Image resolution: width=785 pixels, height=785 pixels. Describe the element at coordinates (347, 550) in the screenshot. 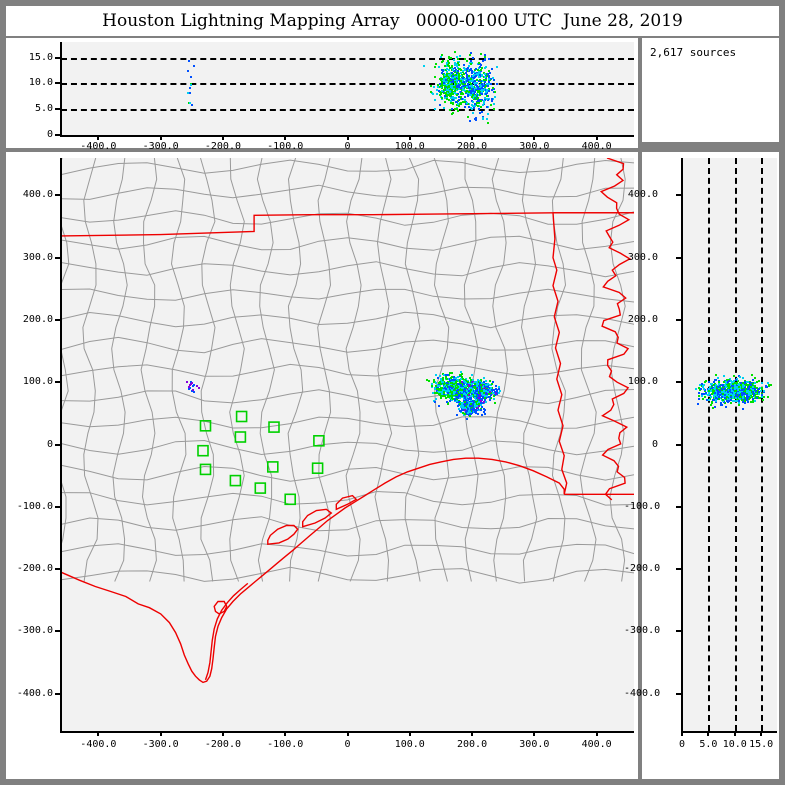

I see `county-border-h` at that location.